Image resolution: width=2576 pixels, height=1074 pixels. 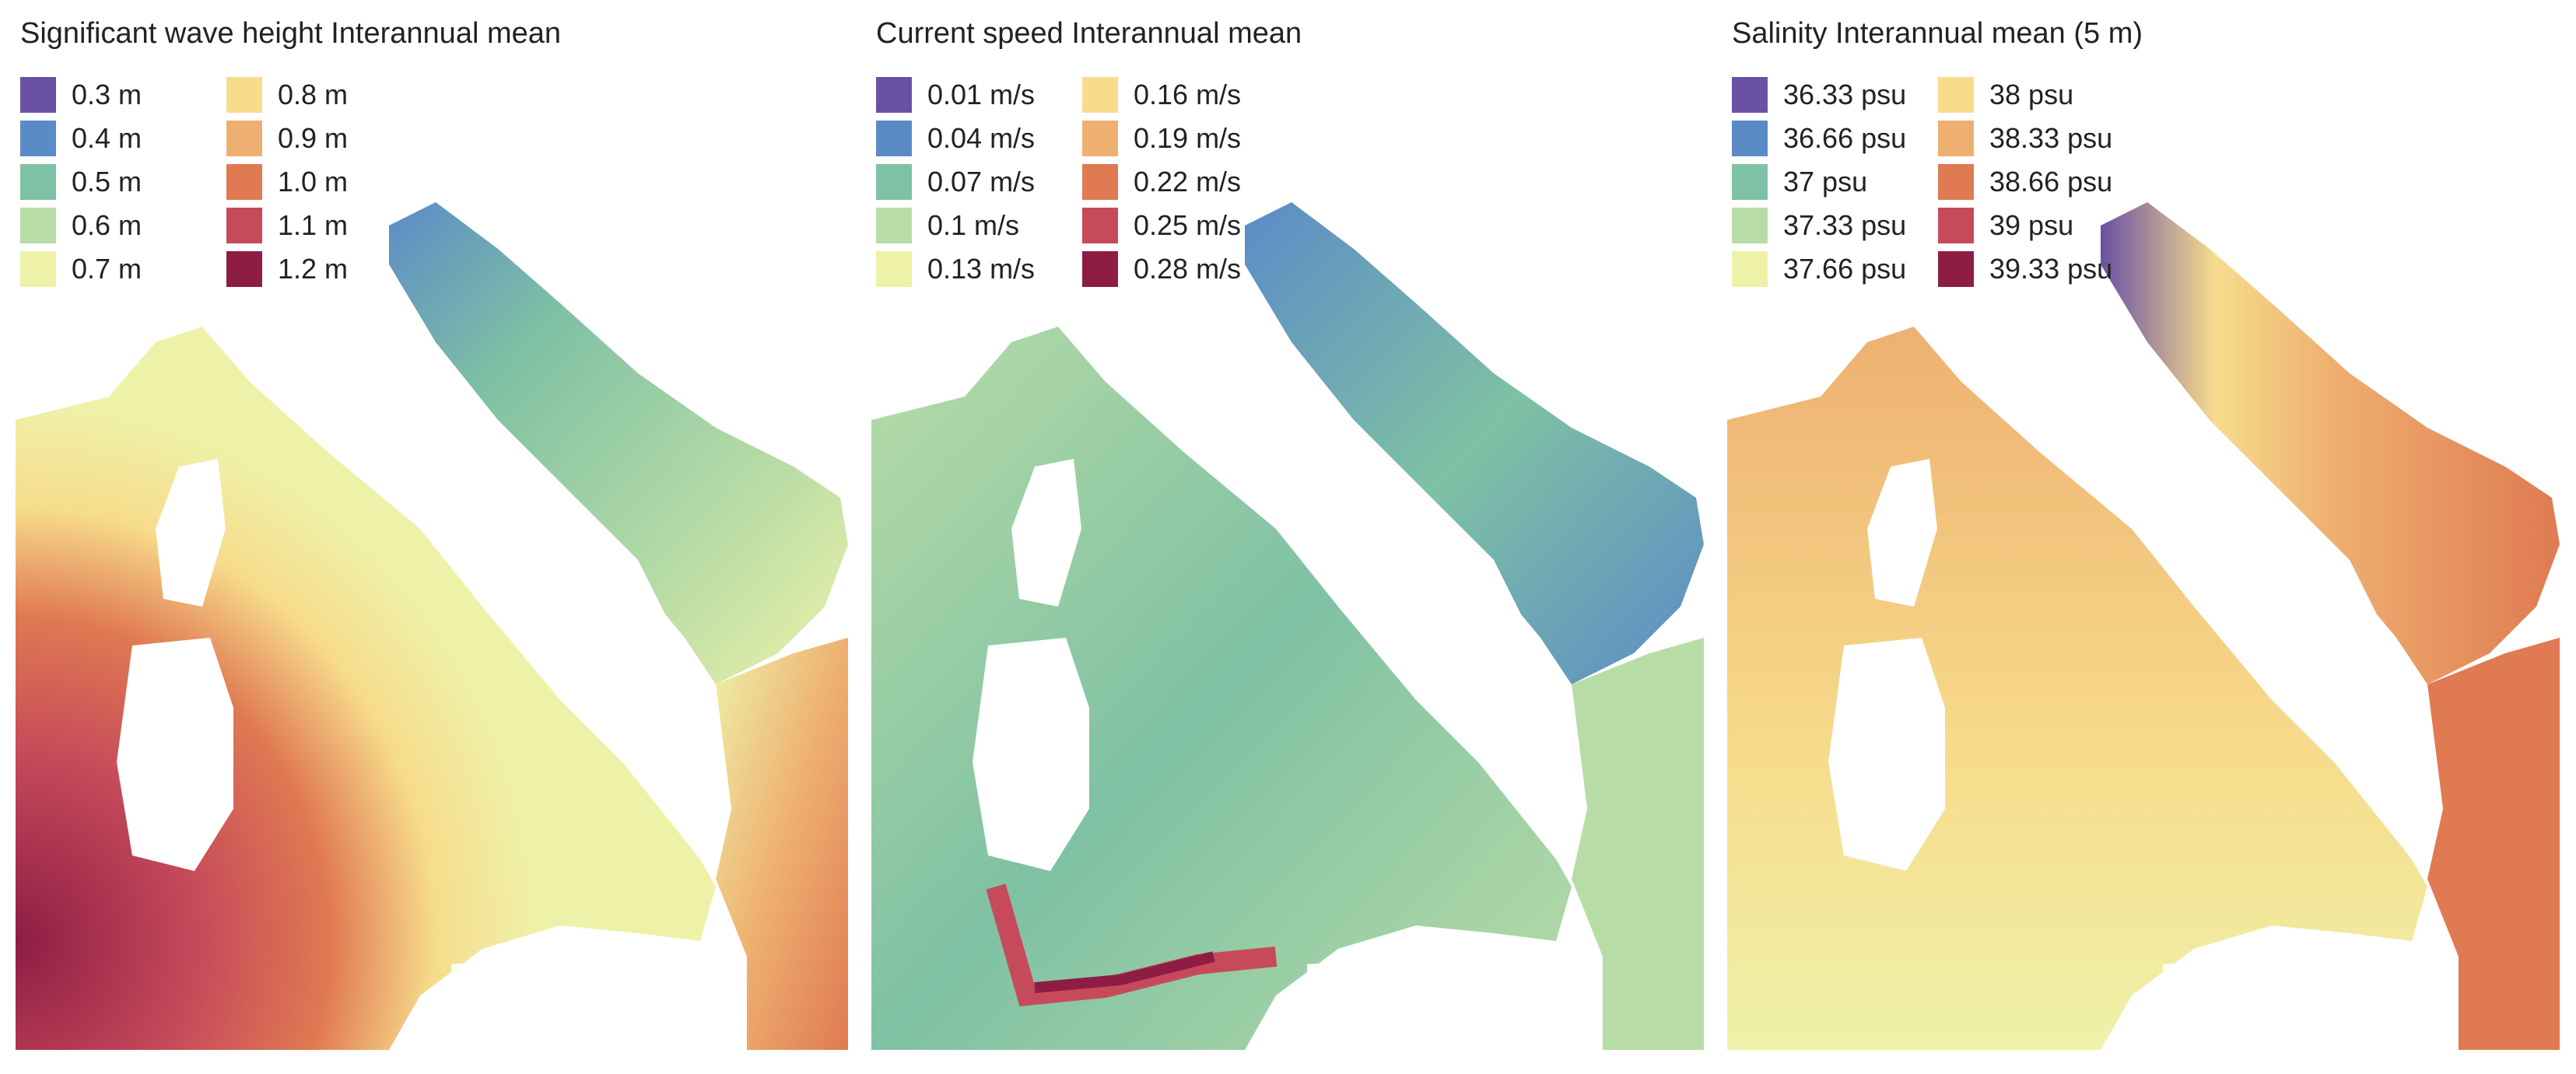 What do you see at coordinates (304, 269) in the screenshot?
I see `legend-item: 1.2 m` at bounding box center [304, 269].